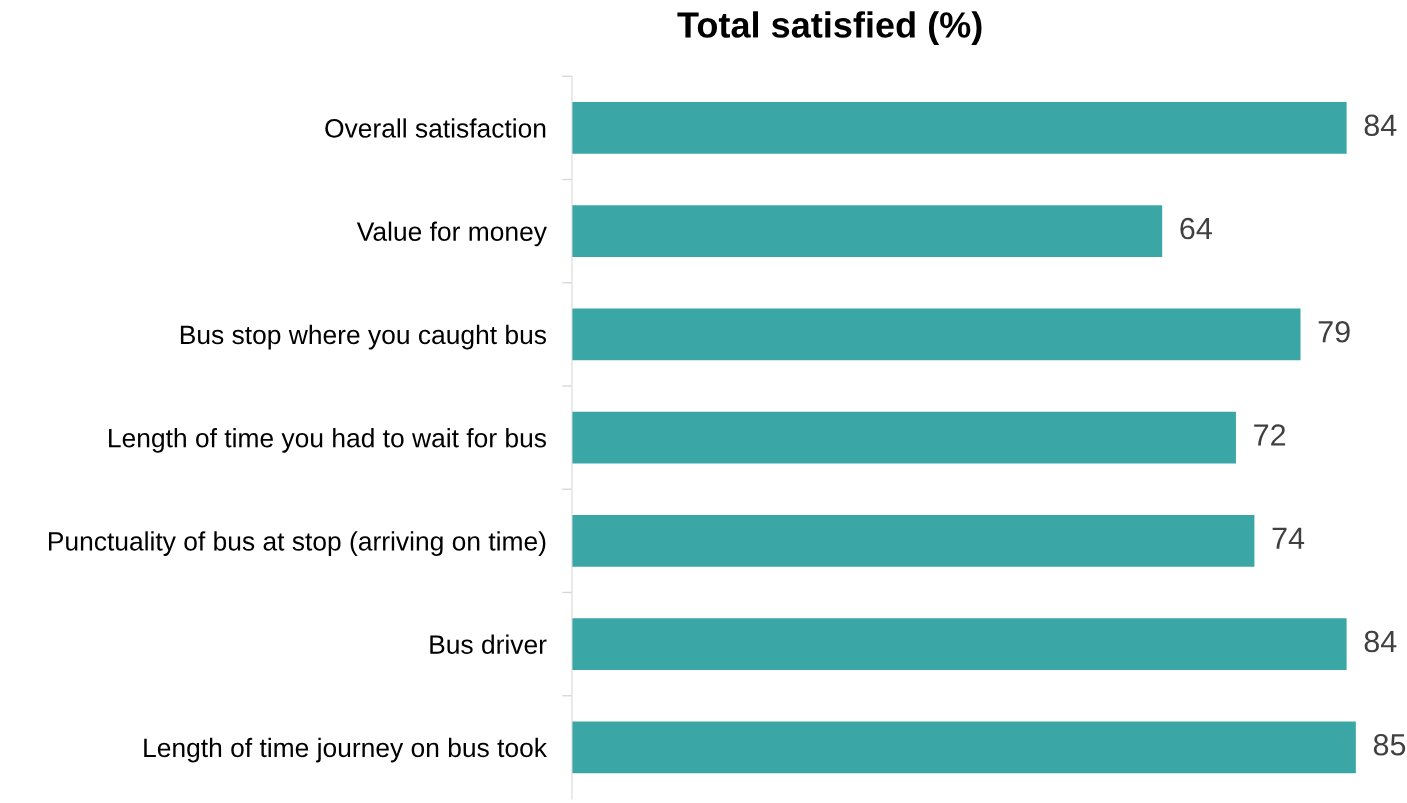 Image resolution: width=1407 pixels, height=803 pixels. Describe the element at coordinates (297, 543) in the screenshot. I see `y-tick-label: Punctuality of bus at stop (arriving on time)` at that location.